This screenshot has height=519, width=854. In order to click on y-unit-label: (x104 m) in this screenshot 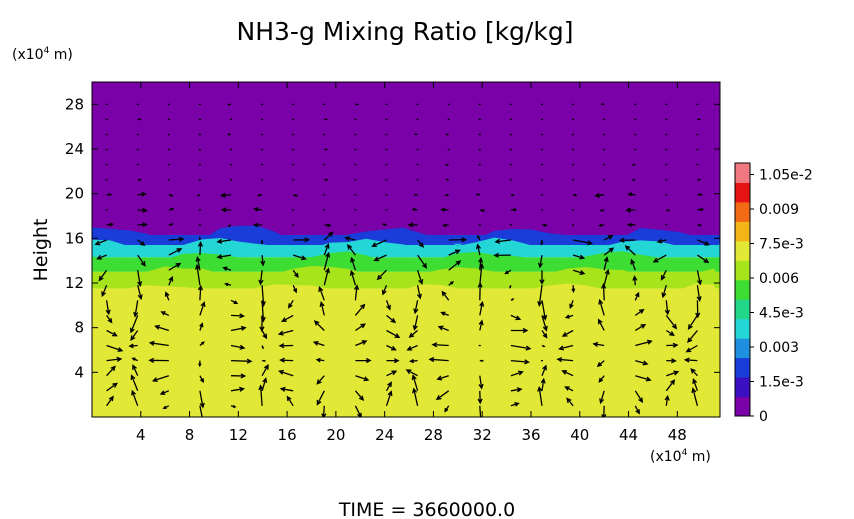, I will do `click(42, 54)`.